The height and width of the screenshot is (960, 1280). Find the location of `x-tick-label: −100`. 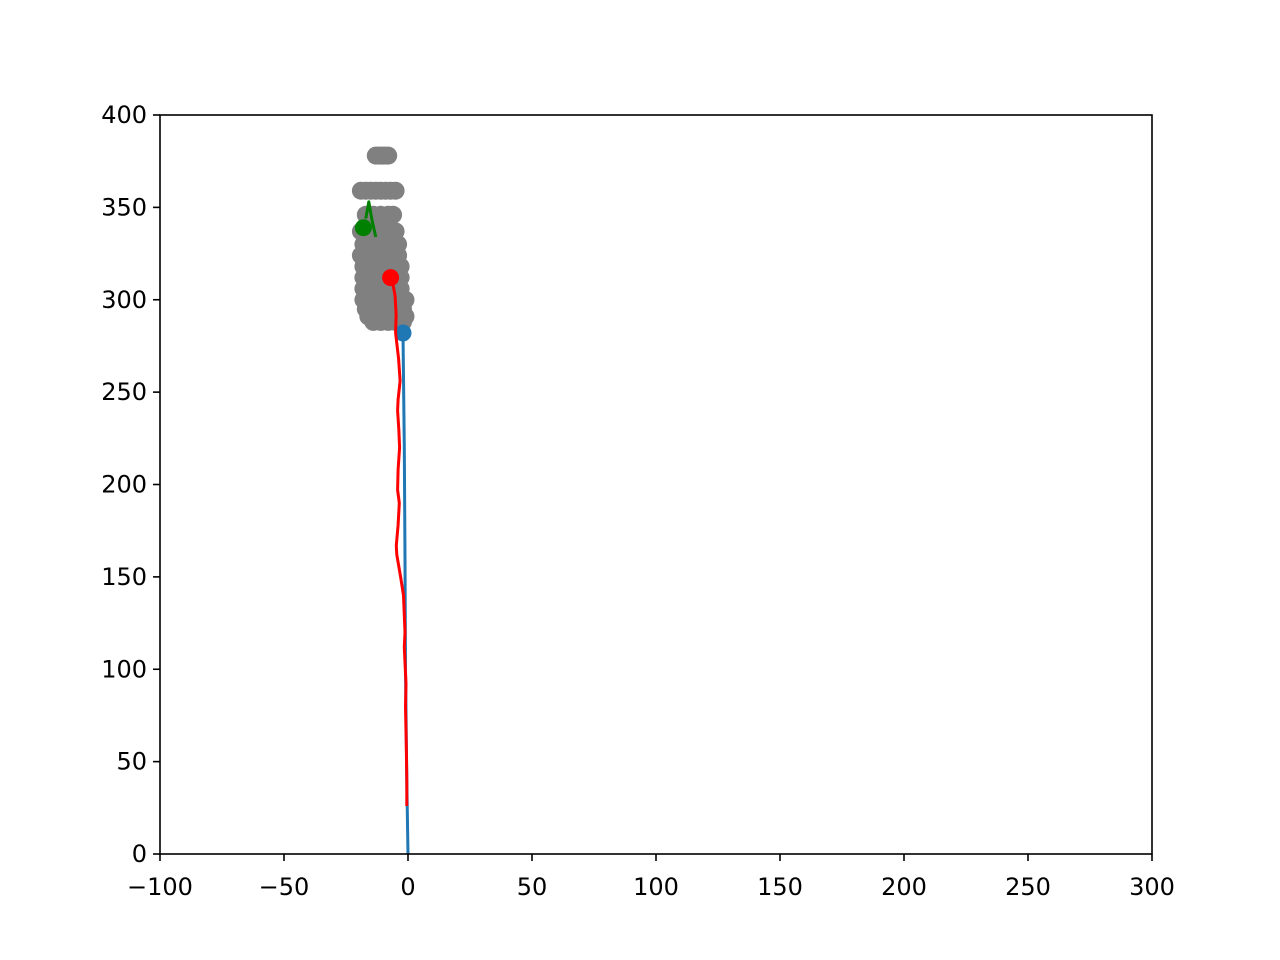

x-tick-label: −100 is located at coordinates (160, 887).